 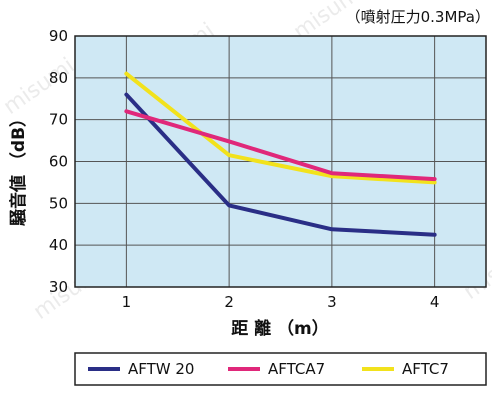 What do you see at coordinates (58, 120) in the screenshot?
I see `y-tick-label: 70` at bounding box center [58, 120].